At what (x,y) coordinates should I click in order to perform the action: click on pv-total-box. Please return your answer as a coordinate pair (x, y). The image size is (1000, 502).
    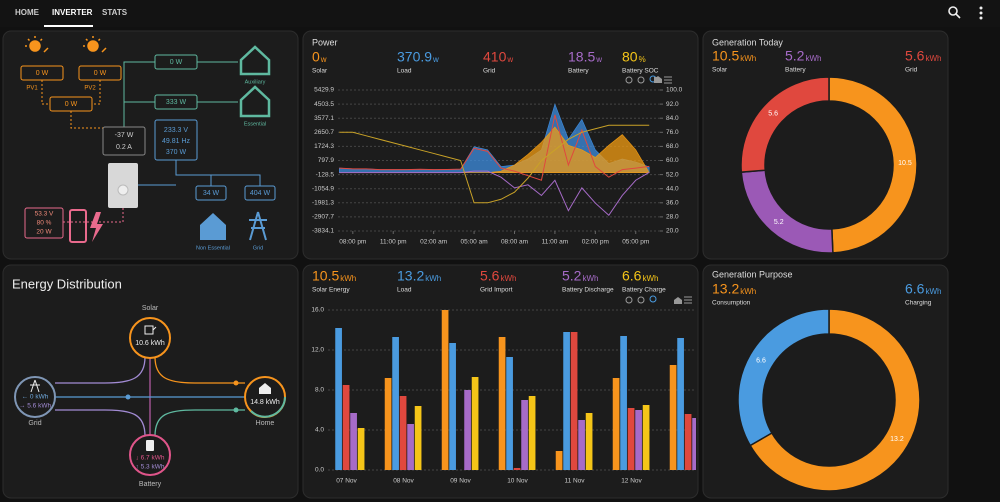
    Looking at the image, I should click on (71, 104).